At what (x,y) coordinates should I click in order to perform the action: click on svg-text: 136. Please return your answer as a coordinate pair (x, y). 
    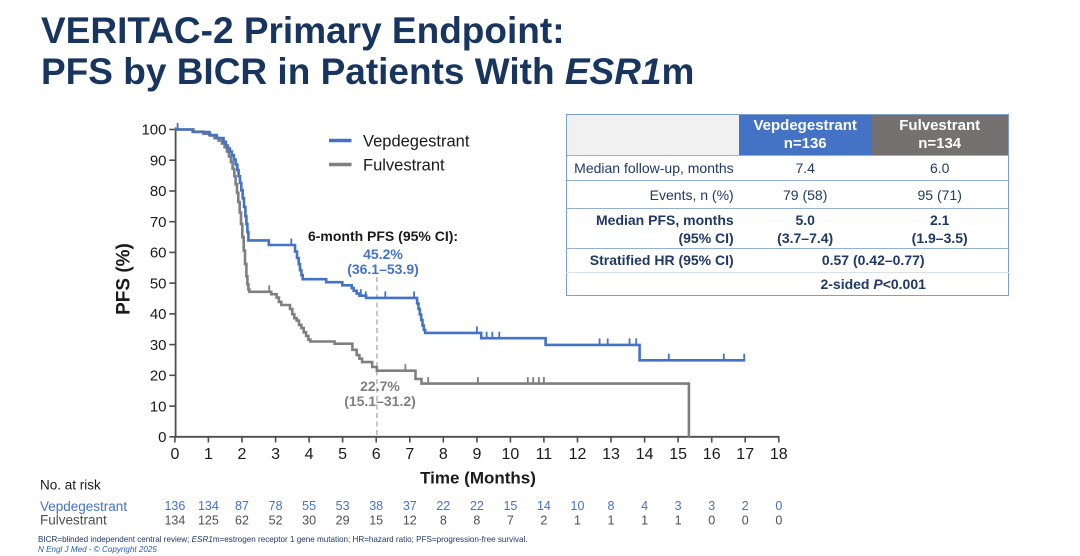
    Looking at the image, I should click on (174, 506).